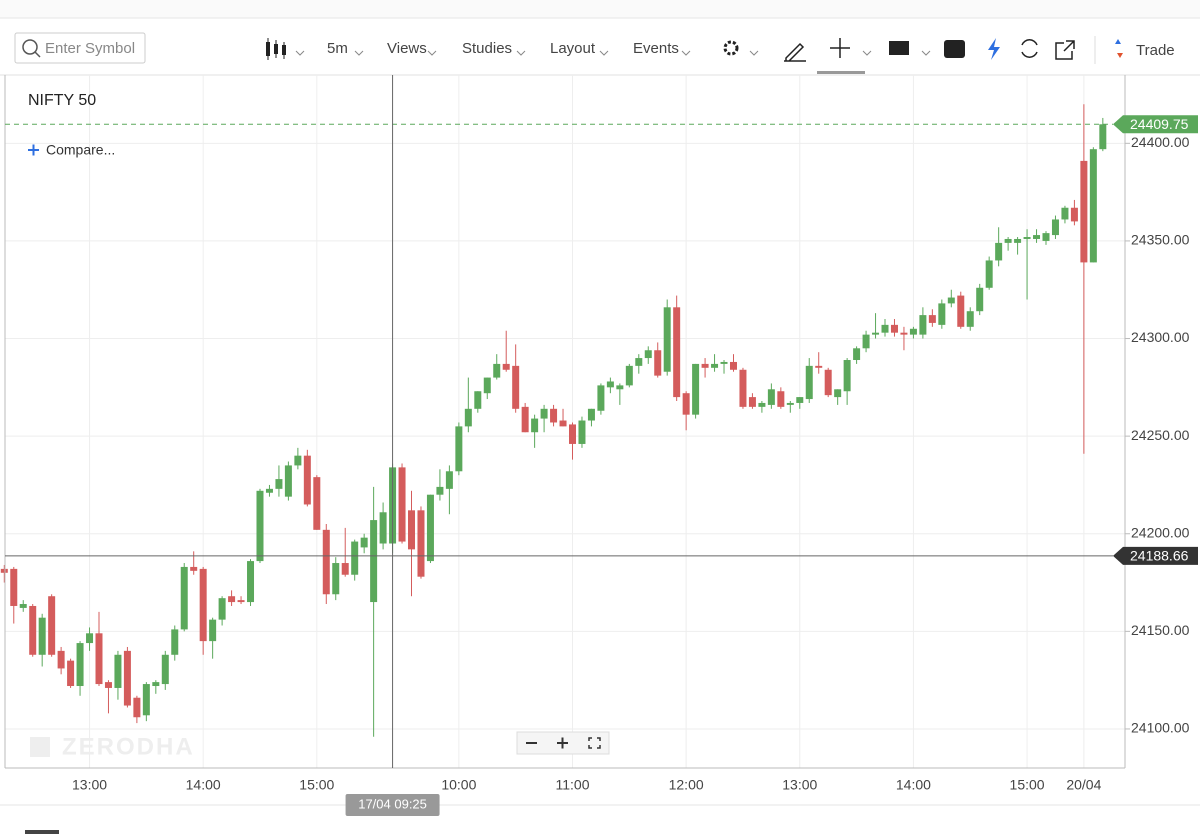 This screenshot has width=1200, height=834. I want to click on active-tool, so click(841, 72).